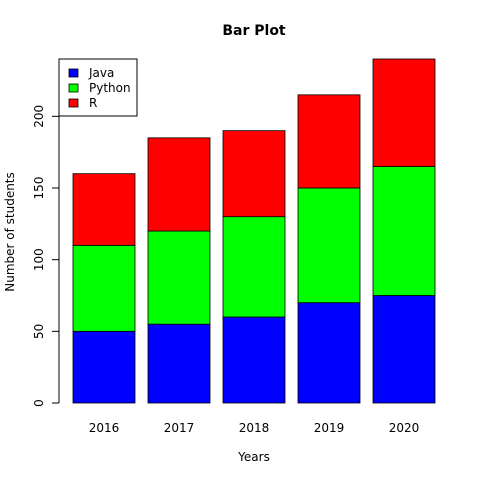  I want to click on bar-segment-r-2017, so click(179, 184).